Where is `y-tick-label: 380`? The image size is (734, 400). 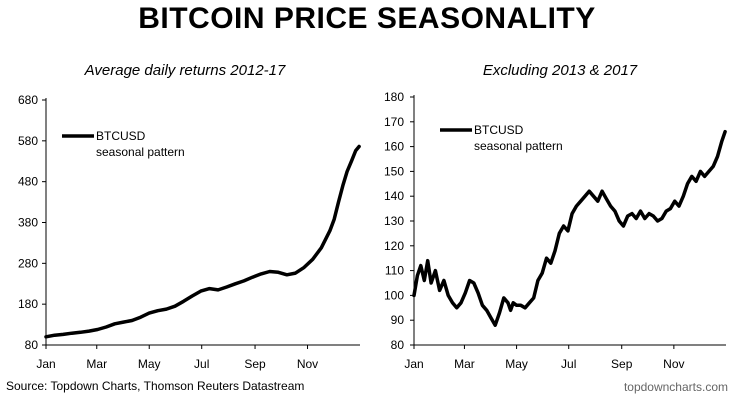 y-tick-label: 380 is located at coordinates (28, 223).